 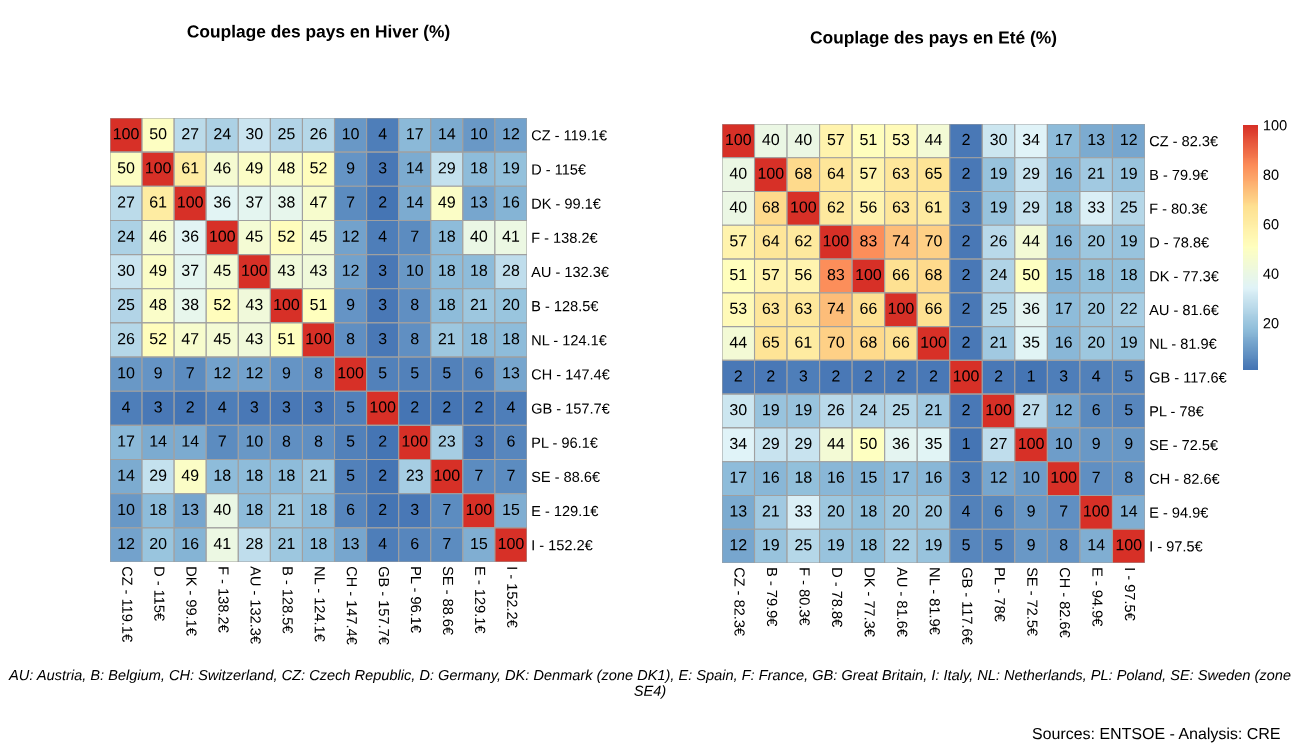 What do you see at coordinates (837, 597) in the screenshot?
I see `x-tick-label: D - 78.8€` at bounding box center [837, 597].